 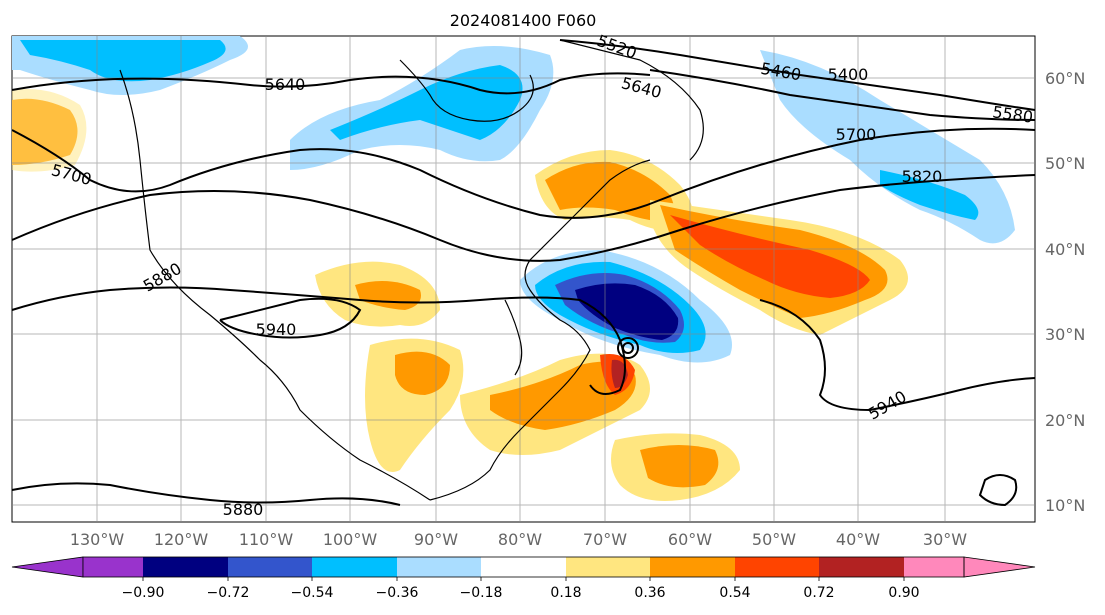 I want to click on lat-tick-label: 30°N, so click(x=1065, y=334).